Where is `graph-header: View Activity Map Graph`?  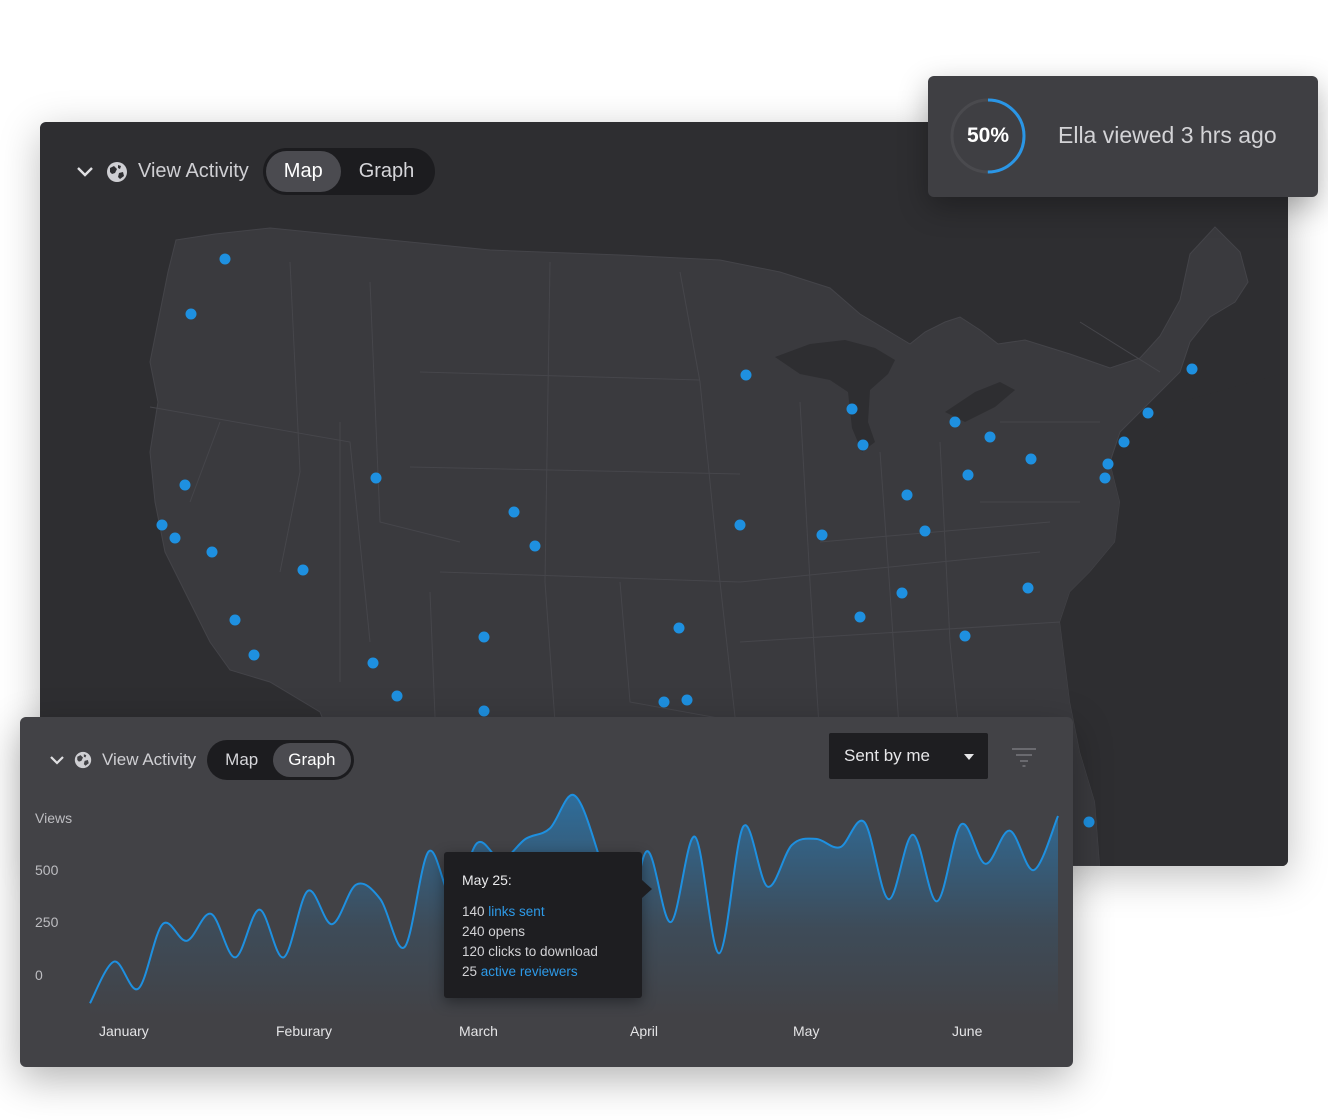
graph-header: View Activity Map Graph is located at coordinates (201, 760).